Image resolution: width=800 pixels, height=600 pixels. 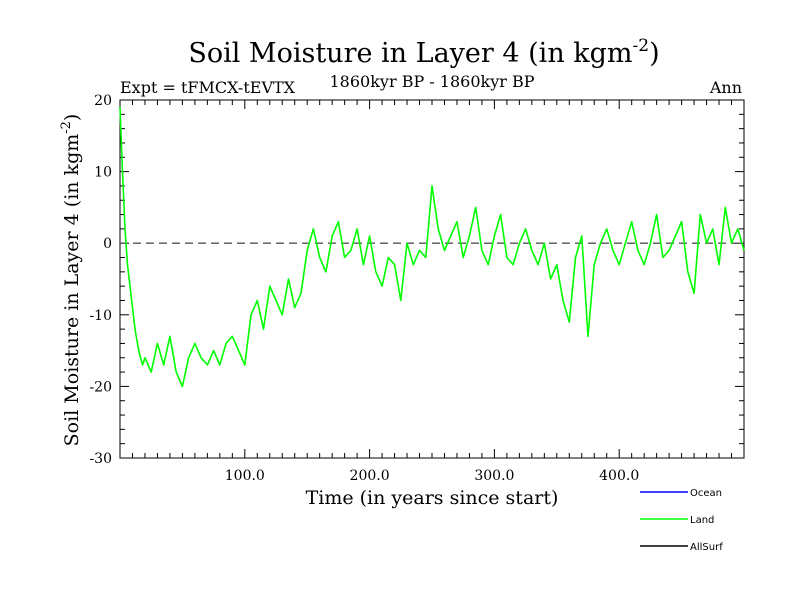 What do you see at coordinates (107, 244) in the screenshot?
I see `y-tick-label: 0` at bounding box center [107, 244].